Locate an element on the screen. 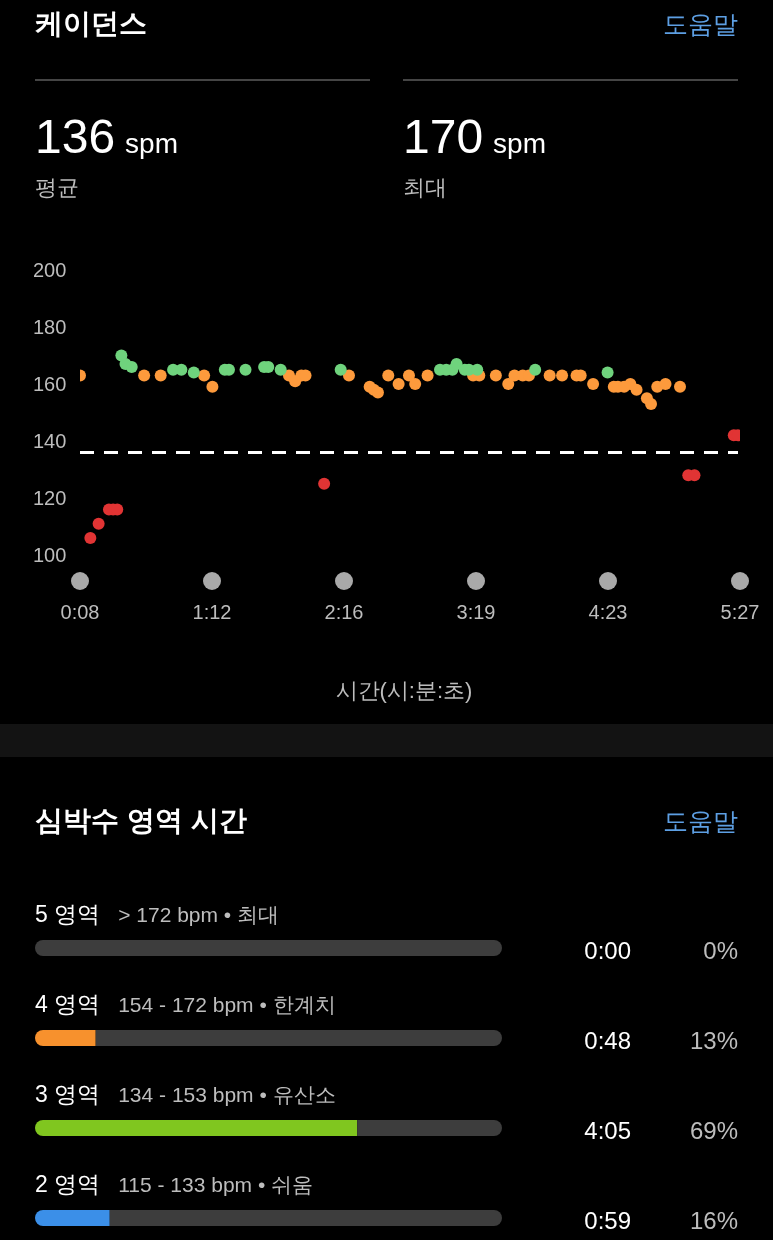 This screenshot has width=773, height=1240. x-tick-label: 3:19 is located at coordinates (476, 612).